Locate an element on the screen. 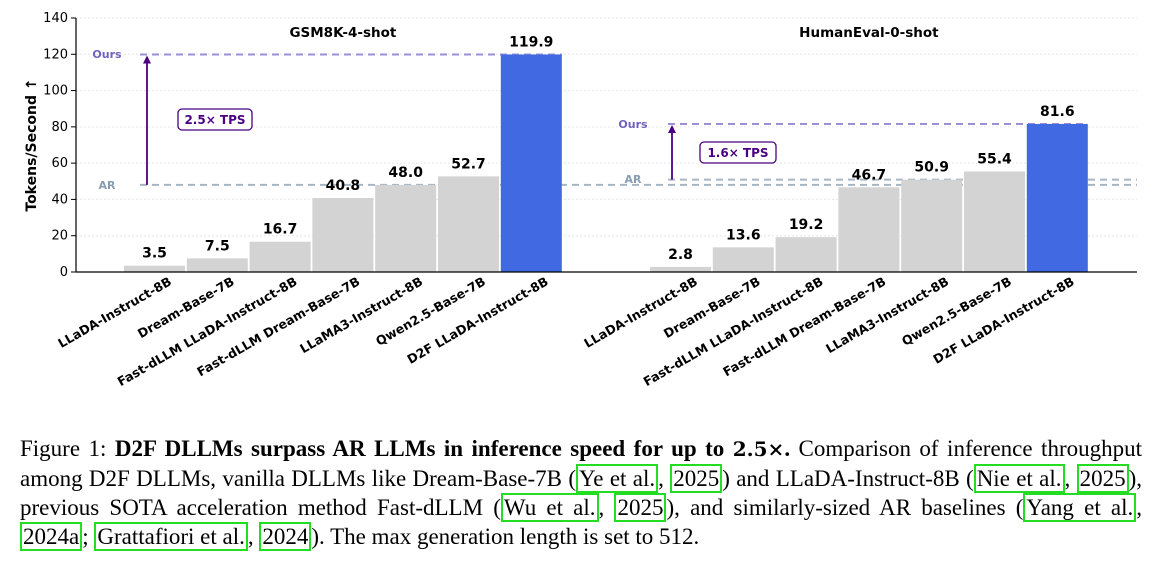 Image resolution: width=1158 pixels, height=567 pixels. citation-link: Wu et al. is located at coordinates (549, 507).